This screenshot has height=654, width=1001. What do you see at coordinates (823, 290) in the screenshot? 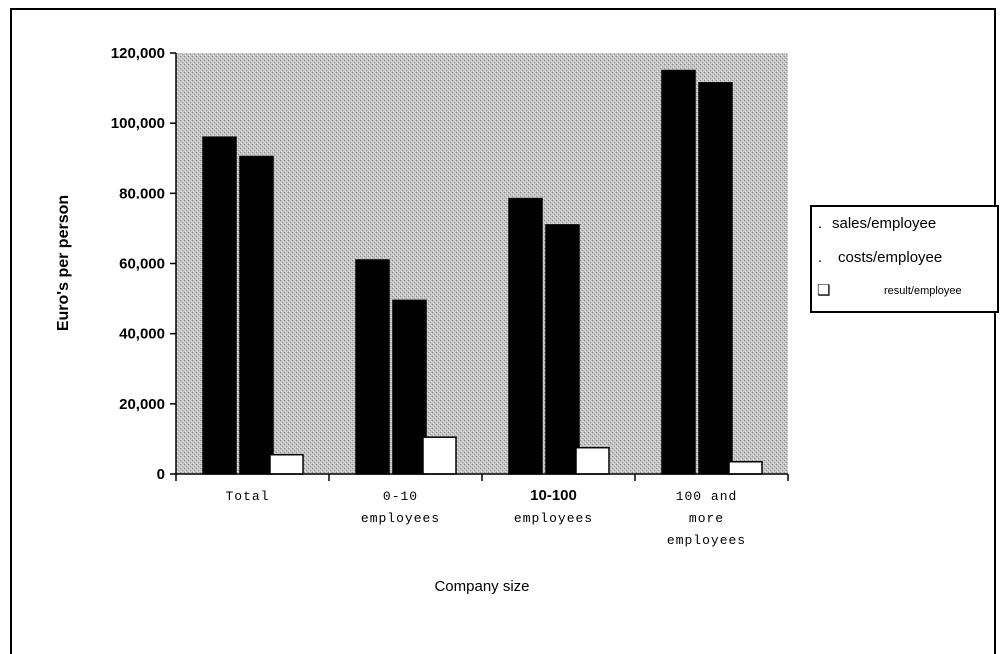
I see `legend-marker-result: ❑` at bounding box center [823, 290].